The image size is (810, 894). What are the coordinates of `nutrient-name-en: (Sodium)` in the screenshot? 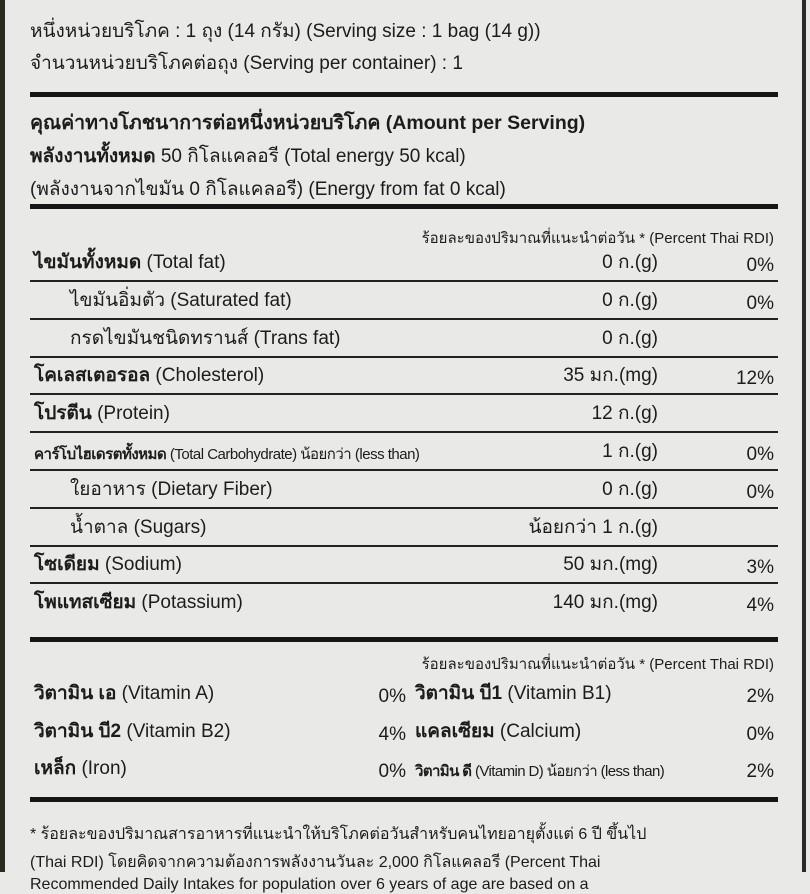 It's located at (140, 565).